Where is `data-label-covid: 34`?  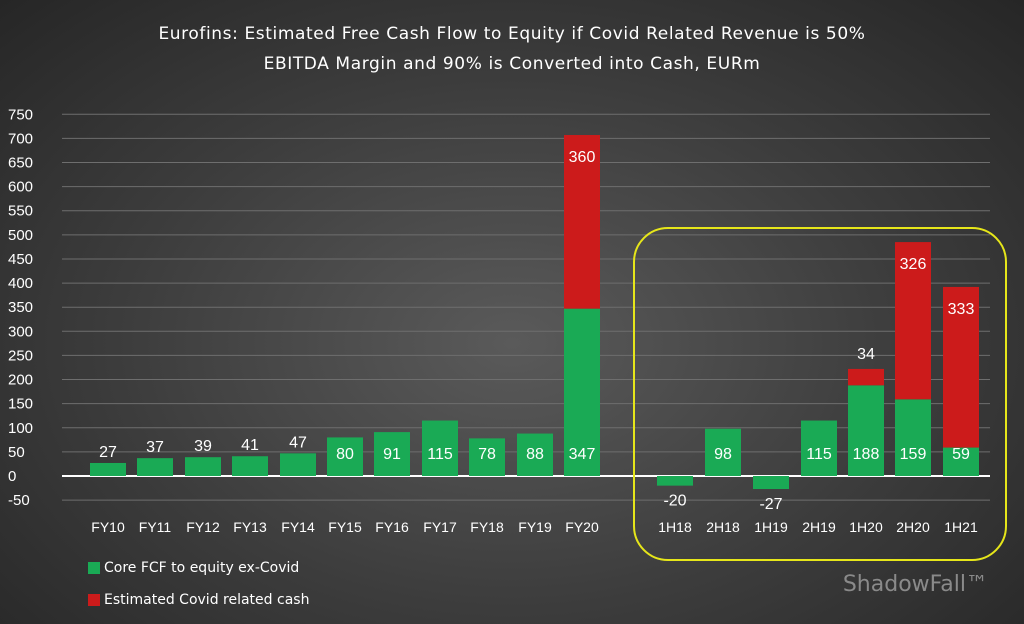 data-label-covid: 34 is located at coordinates (866, 354).